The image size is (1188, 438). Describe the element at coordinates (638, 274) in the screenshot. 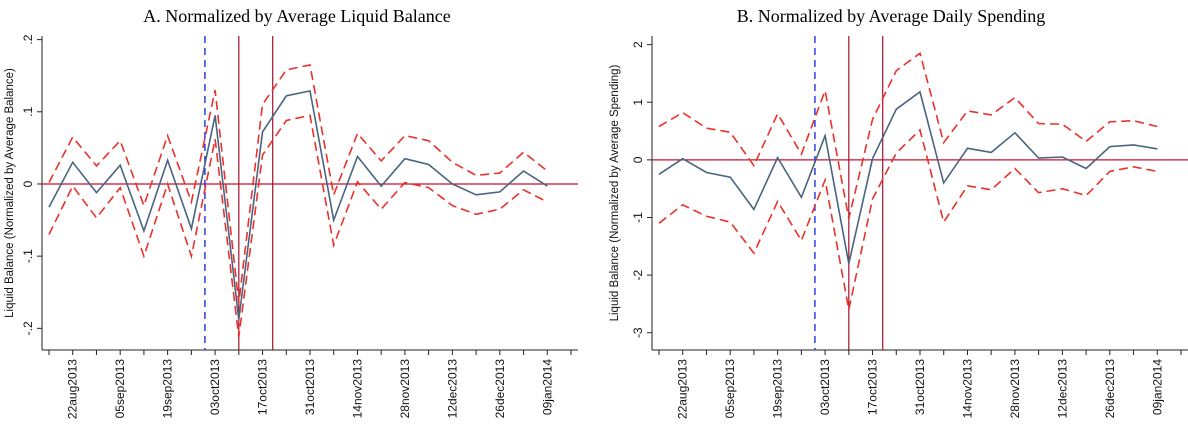

I see `y-tick-label: -2` at that location.